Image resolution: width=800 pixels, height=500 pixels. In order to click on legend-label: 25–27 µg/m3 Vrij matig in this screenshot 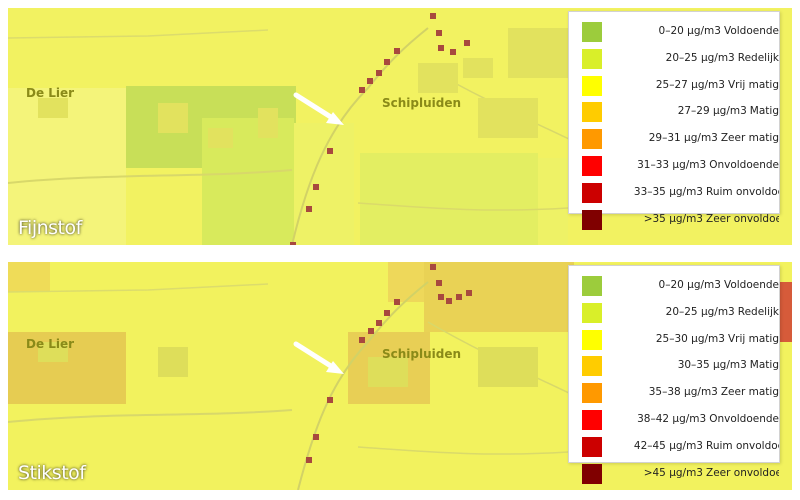, I will do `click(717, 84)`.